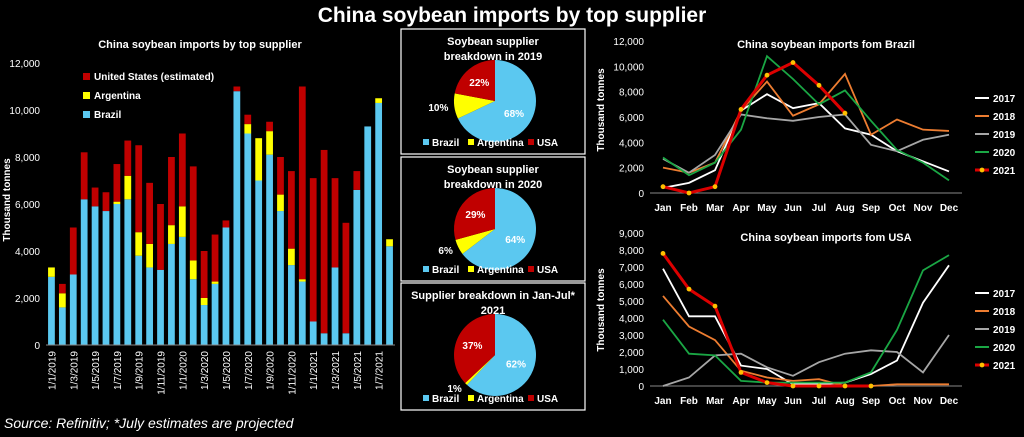 This screenshot has width=1024, height=437. I want to click on bar-xtick-label: 1/7/2019, so click(118, 370).